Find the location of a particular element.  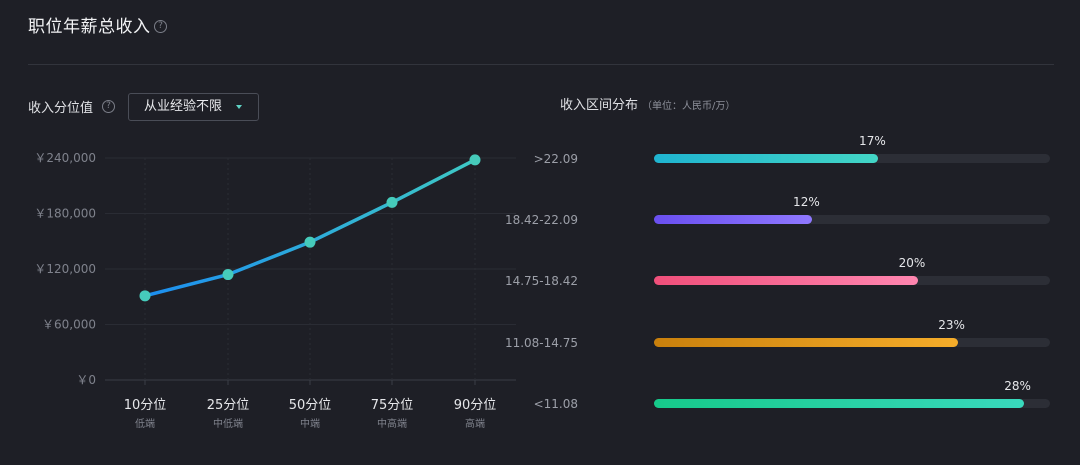

experience-select-value: 从业经验不限 is located at coordinates (183, 106).